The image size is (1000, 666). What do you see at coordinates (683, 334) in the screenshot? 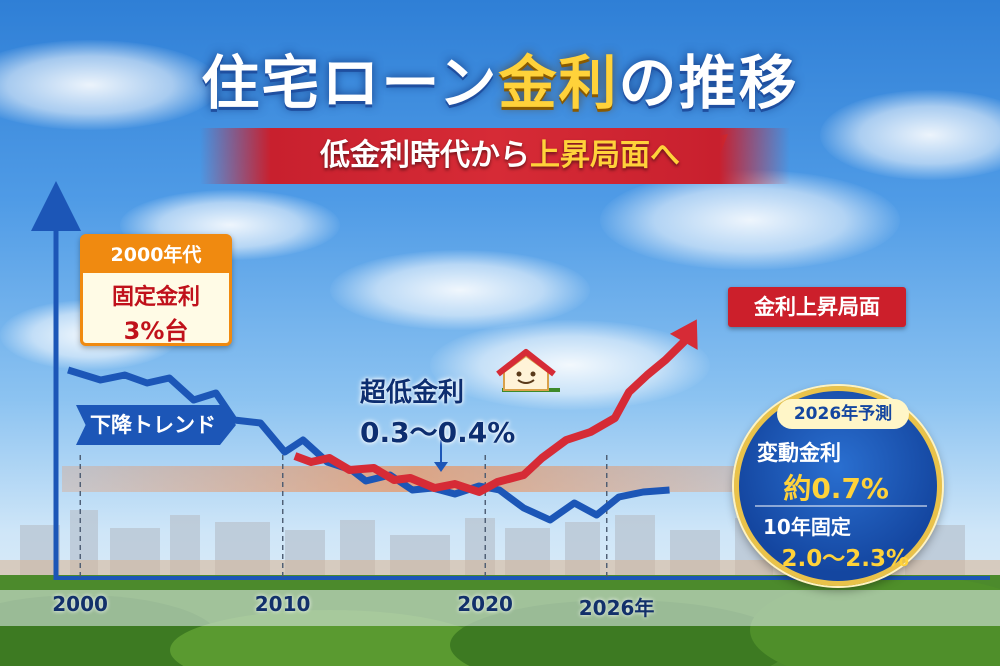
I see `series-red-arrowhead` at bounding box center [683, 334].